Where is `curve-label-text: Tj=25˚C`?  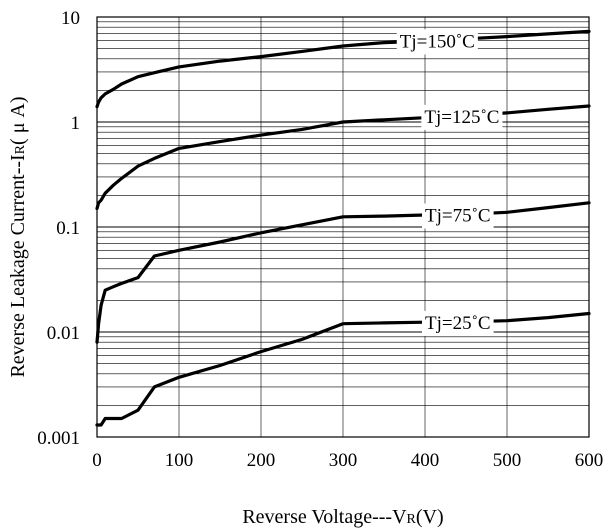
curve-label-text: Tj=25˚C is located at coordinates (458, 323).